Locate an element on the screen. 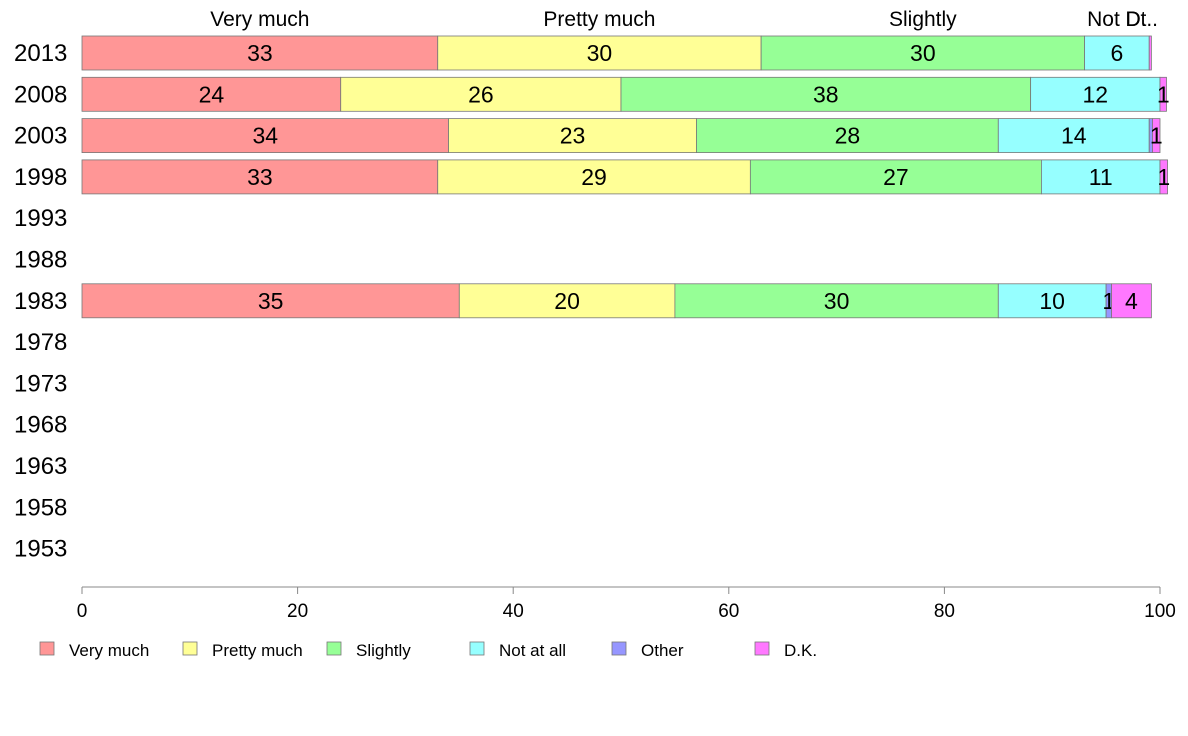 The width and height of the screenshot is (1188, 736). bar-segment-2008-very-much is located at coordinates (211, 94).